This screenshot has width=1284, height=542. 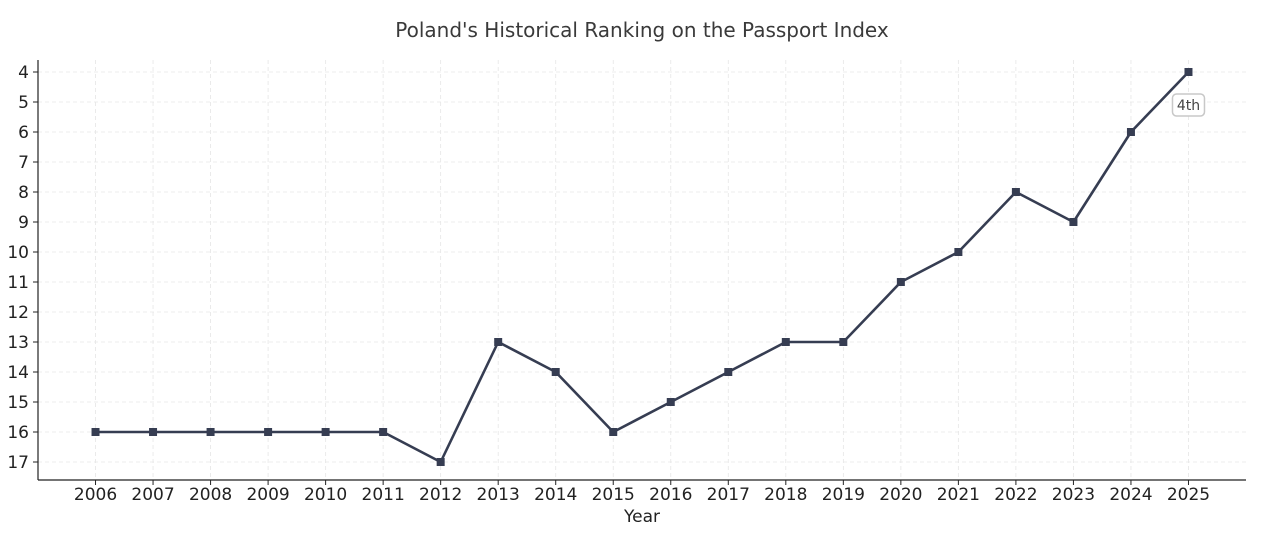 I want to click on x-tick-label: 2022, so click(x=1015, y=495).